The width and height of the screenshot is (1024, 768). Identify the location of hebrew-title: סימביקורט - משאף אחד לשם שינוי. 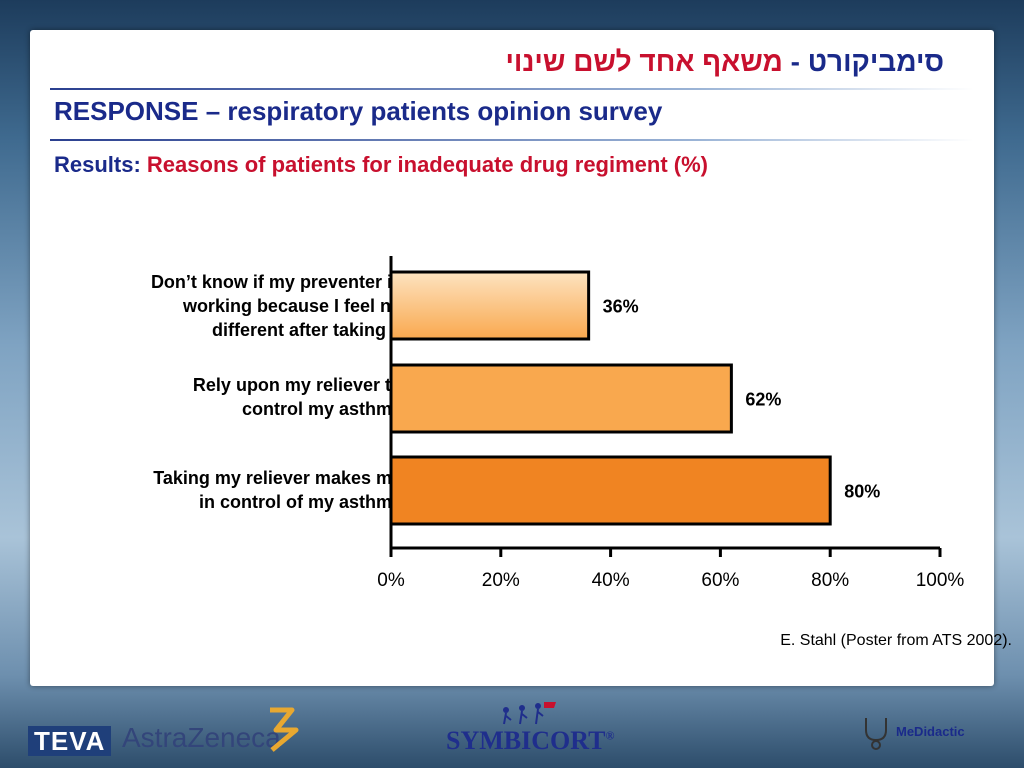
(724, 62).